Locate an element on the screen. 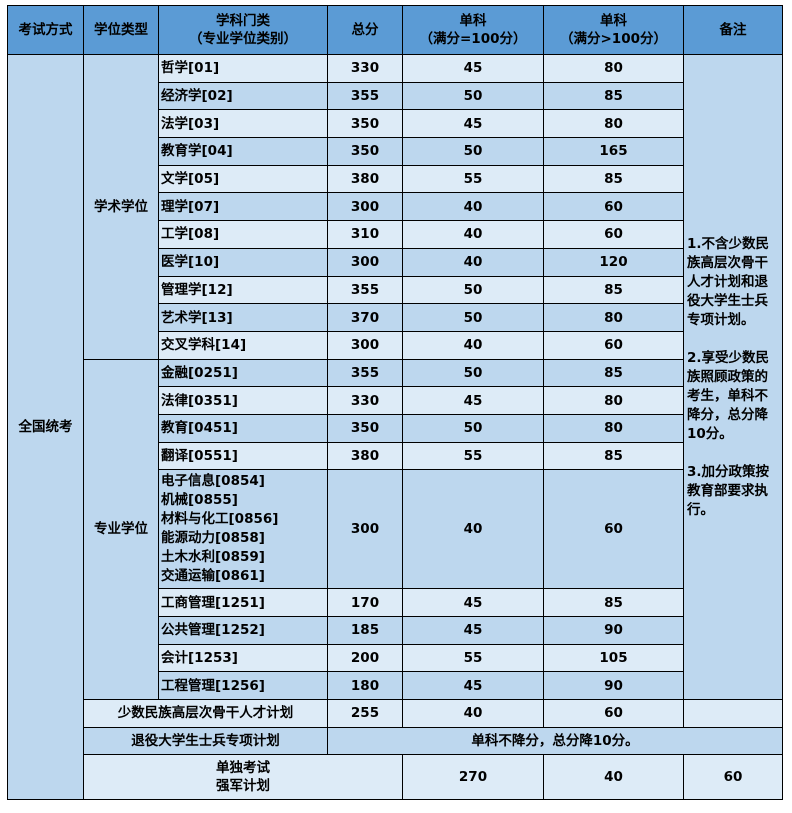 The width and height of the screenshot is (792, 813). minority-plan-label: 少数民族高层次骨干人才计划 is located at coordinates (205, 713).